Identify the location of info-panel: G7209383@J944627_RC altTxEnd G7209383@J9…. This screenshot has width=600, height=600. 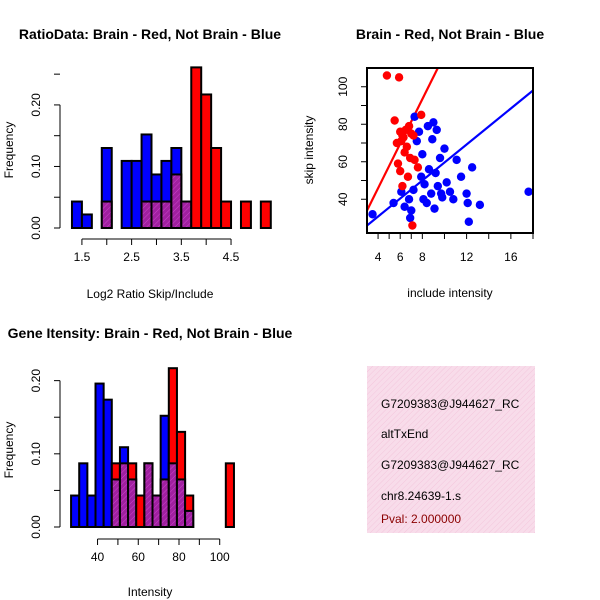
(451, 449).